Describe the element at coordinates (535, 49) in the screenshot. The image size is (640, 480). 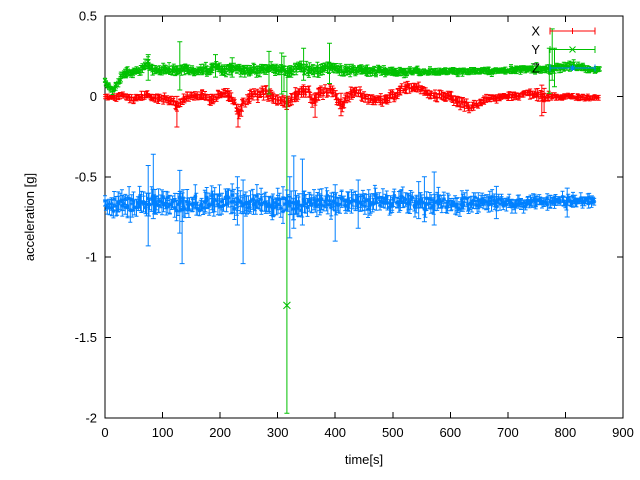
I see `legend-label-y: Y` at that location.